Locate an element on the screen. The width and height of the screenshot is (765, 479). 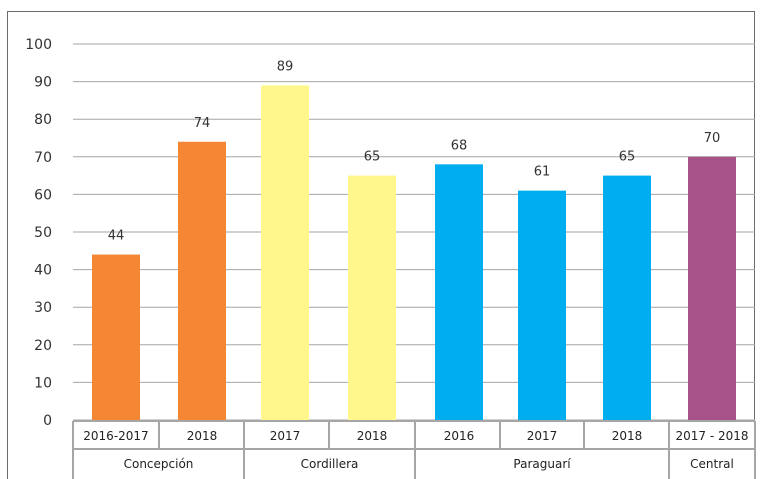
y-tick-label: 90 is located at coordinates (43, 83).